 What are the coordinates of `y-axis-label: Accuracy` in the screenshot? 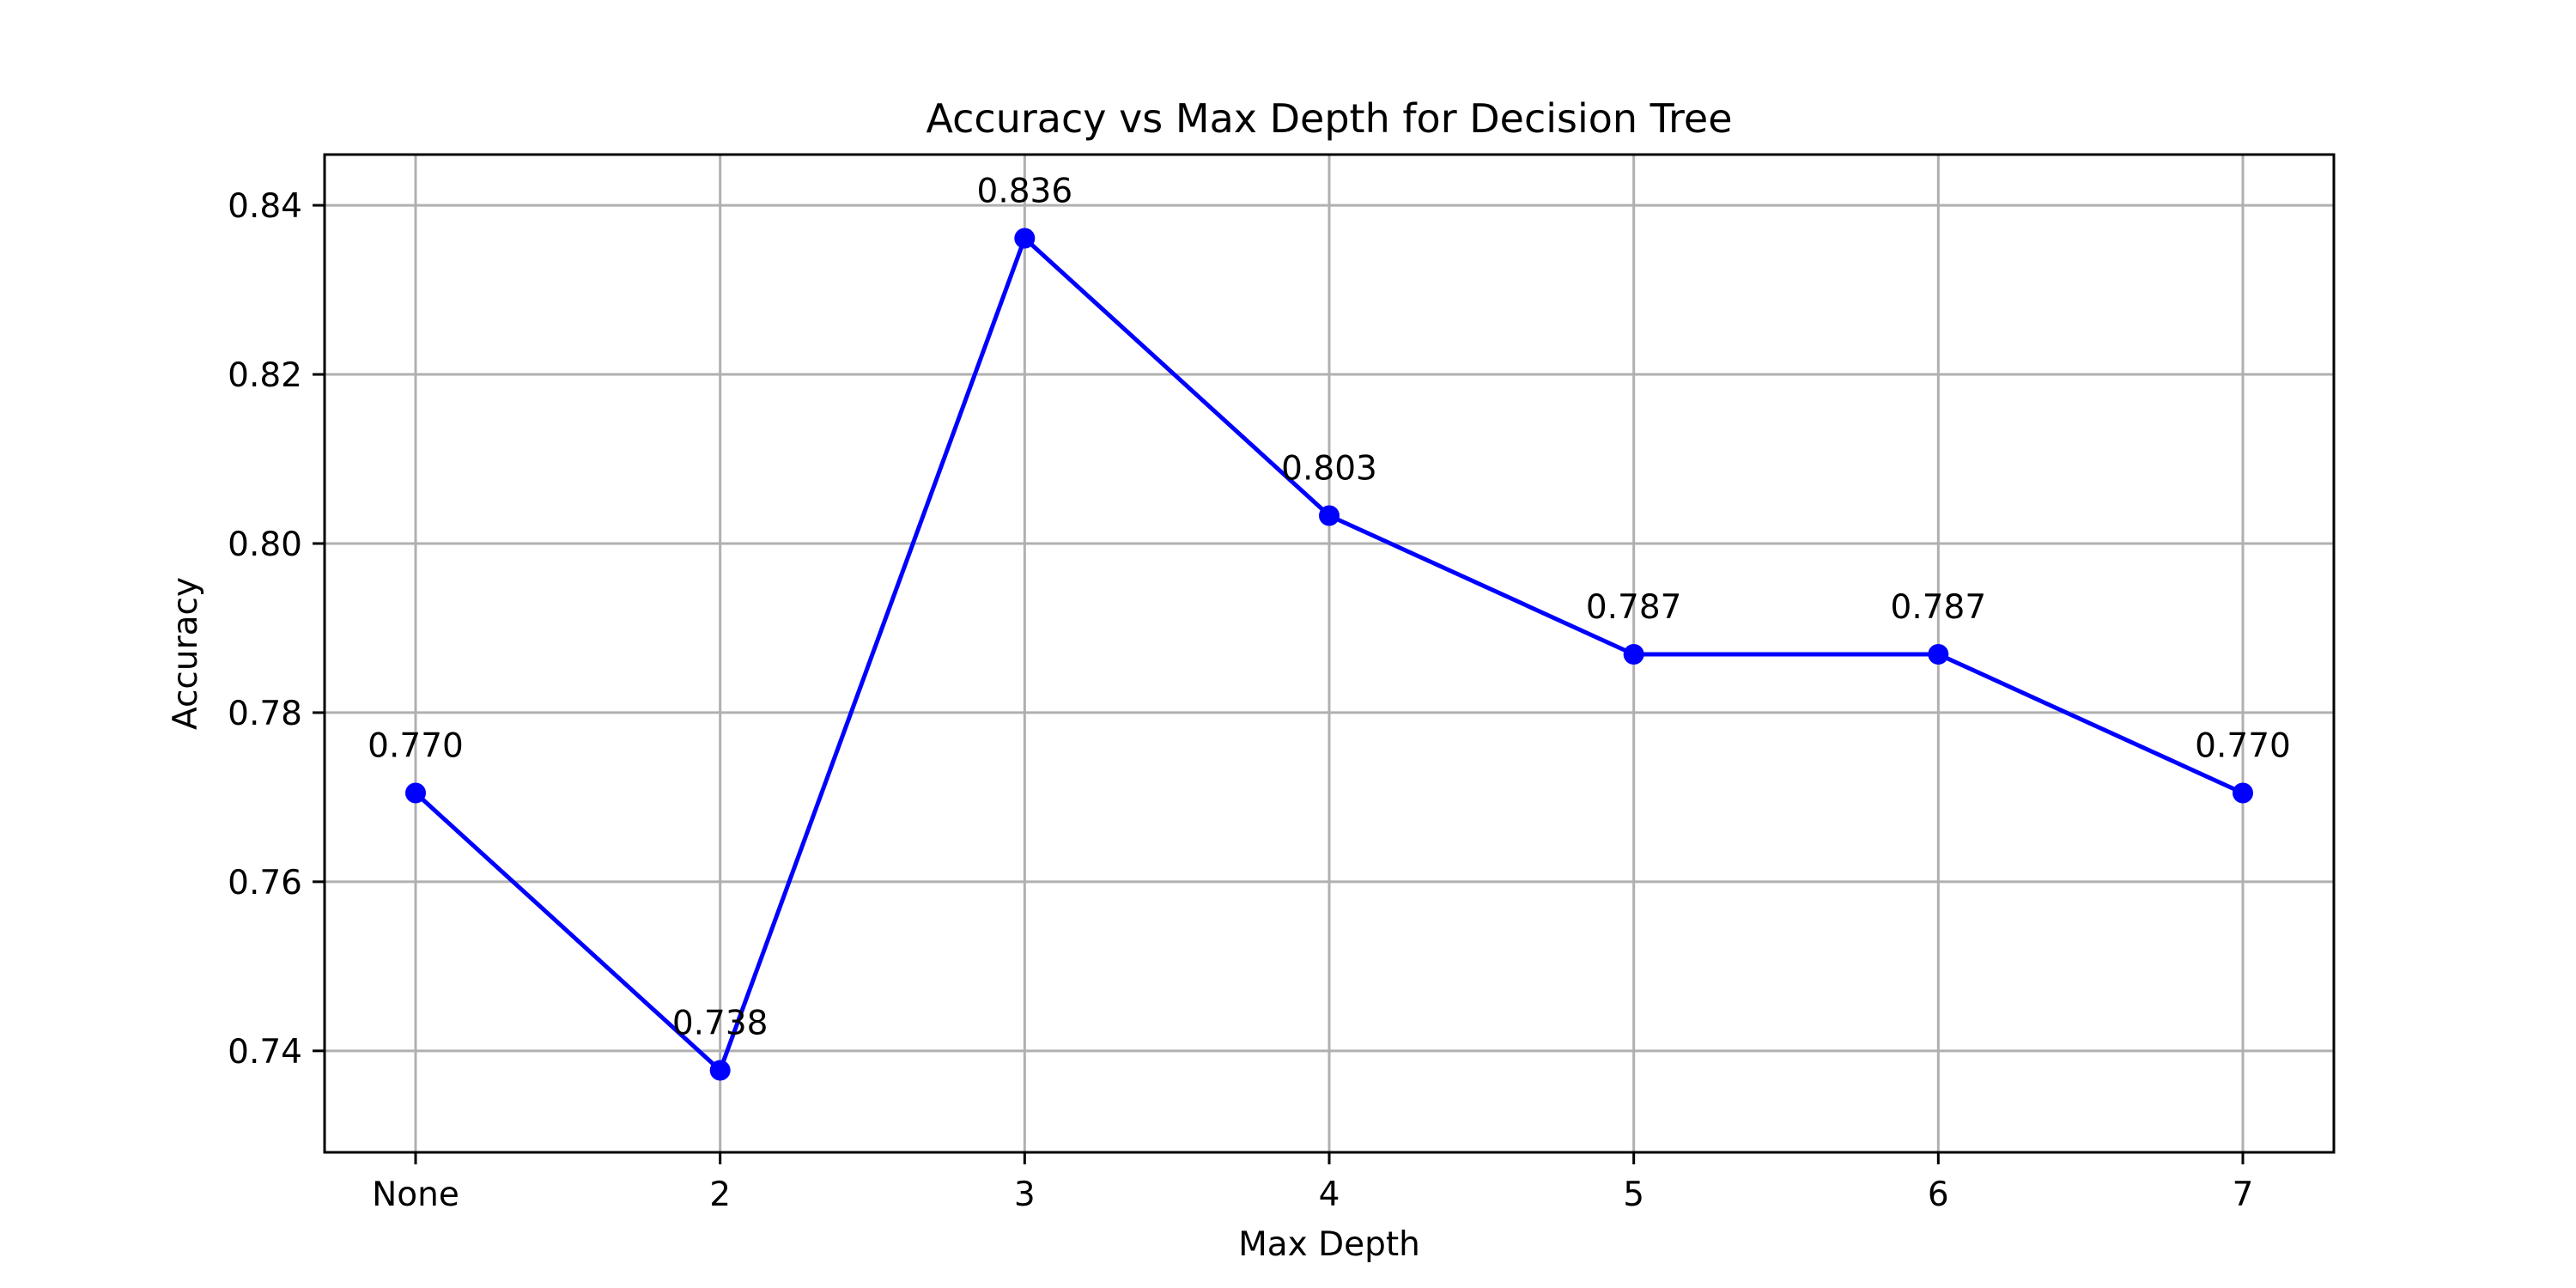 It's located at (186, 653).